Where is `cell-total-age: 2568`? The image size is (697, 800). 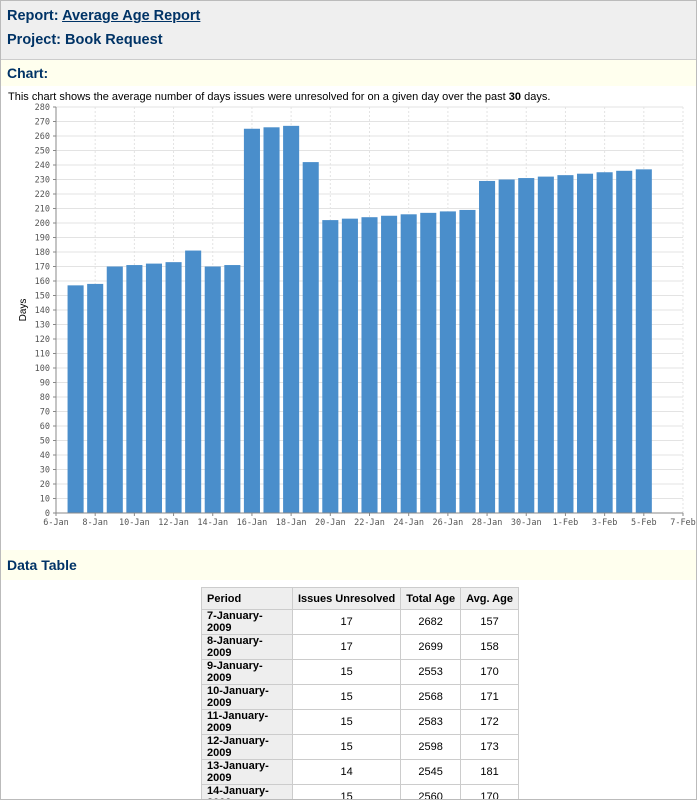
cell-total-age: 2568 is located at coordinates (431, 697).